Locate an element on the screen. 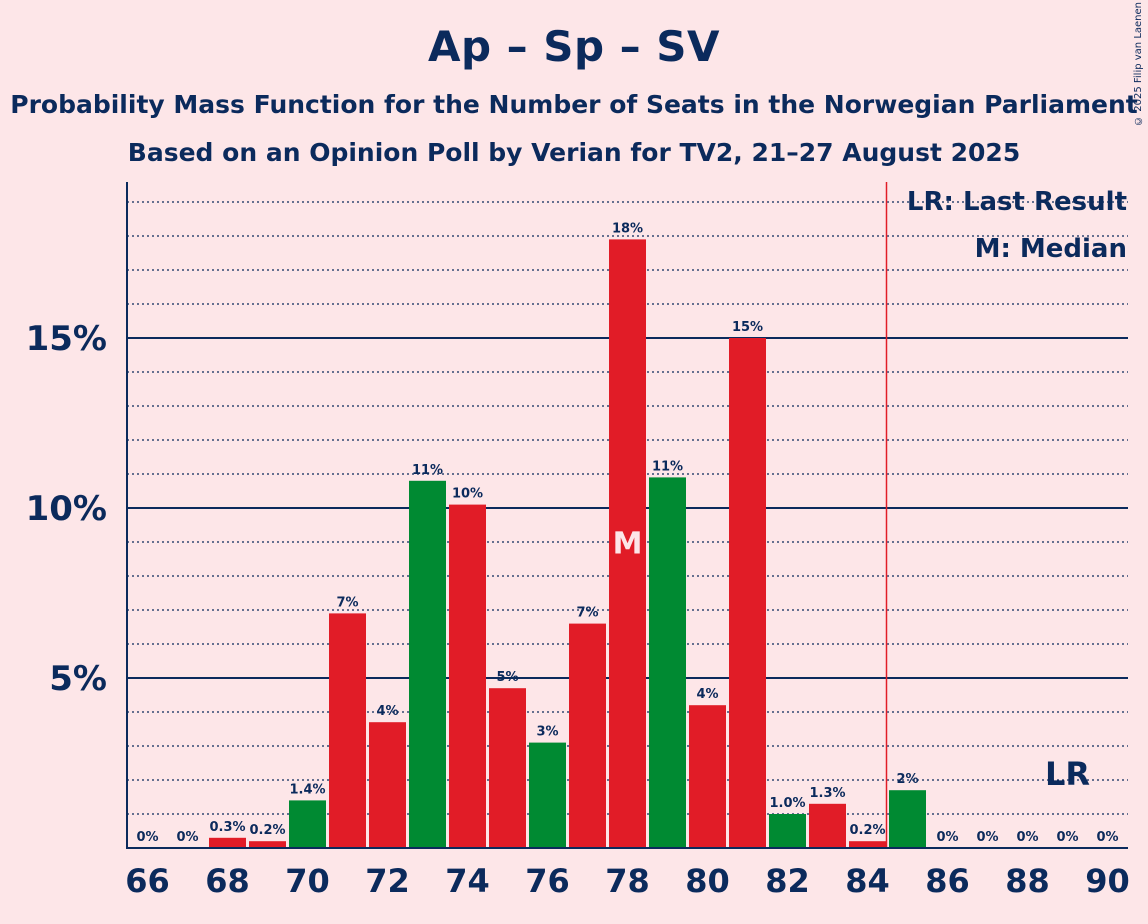 Image resolution: width=1148 pixels, height=924 pixels. x-tick-label: 84 is located at coordinates (867, 881).